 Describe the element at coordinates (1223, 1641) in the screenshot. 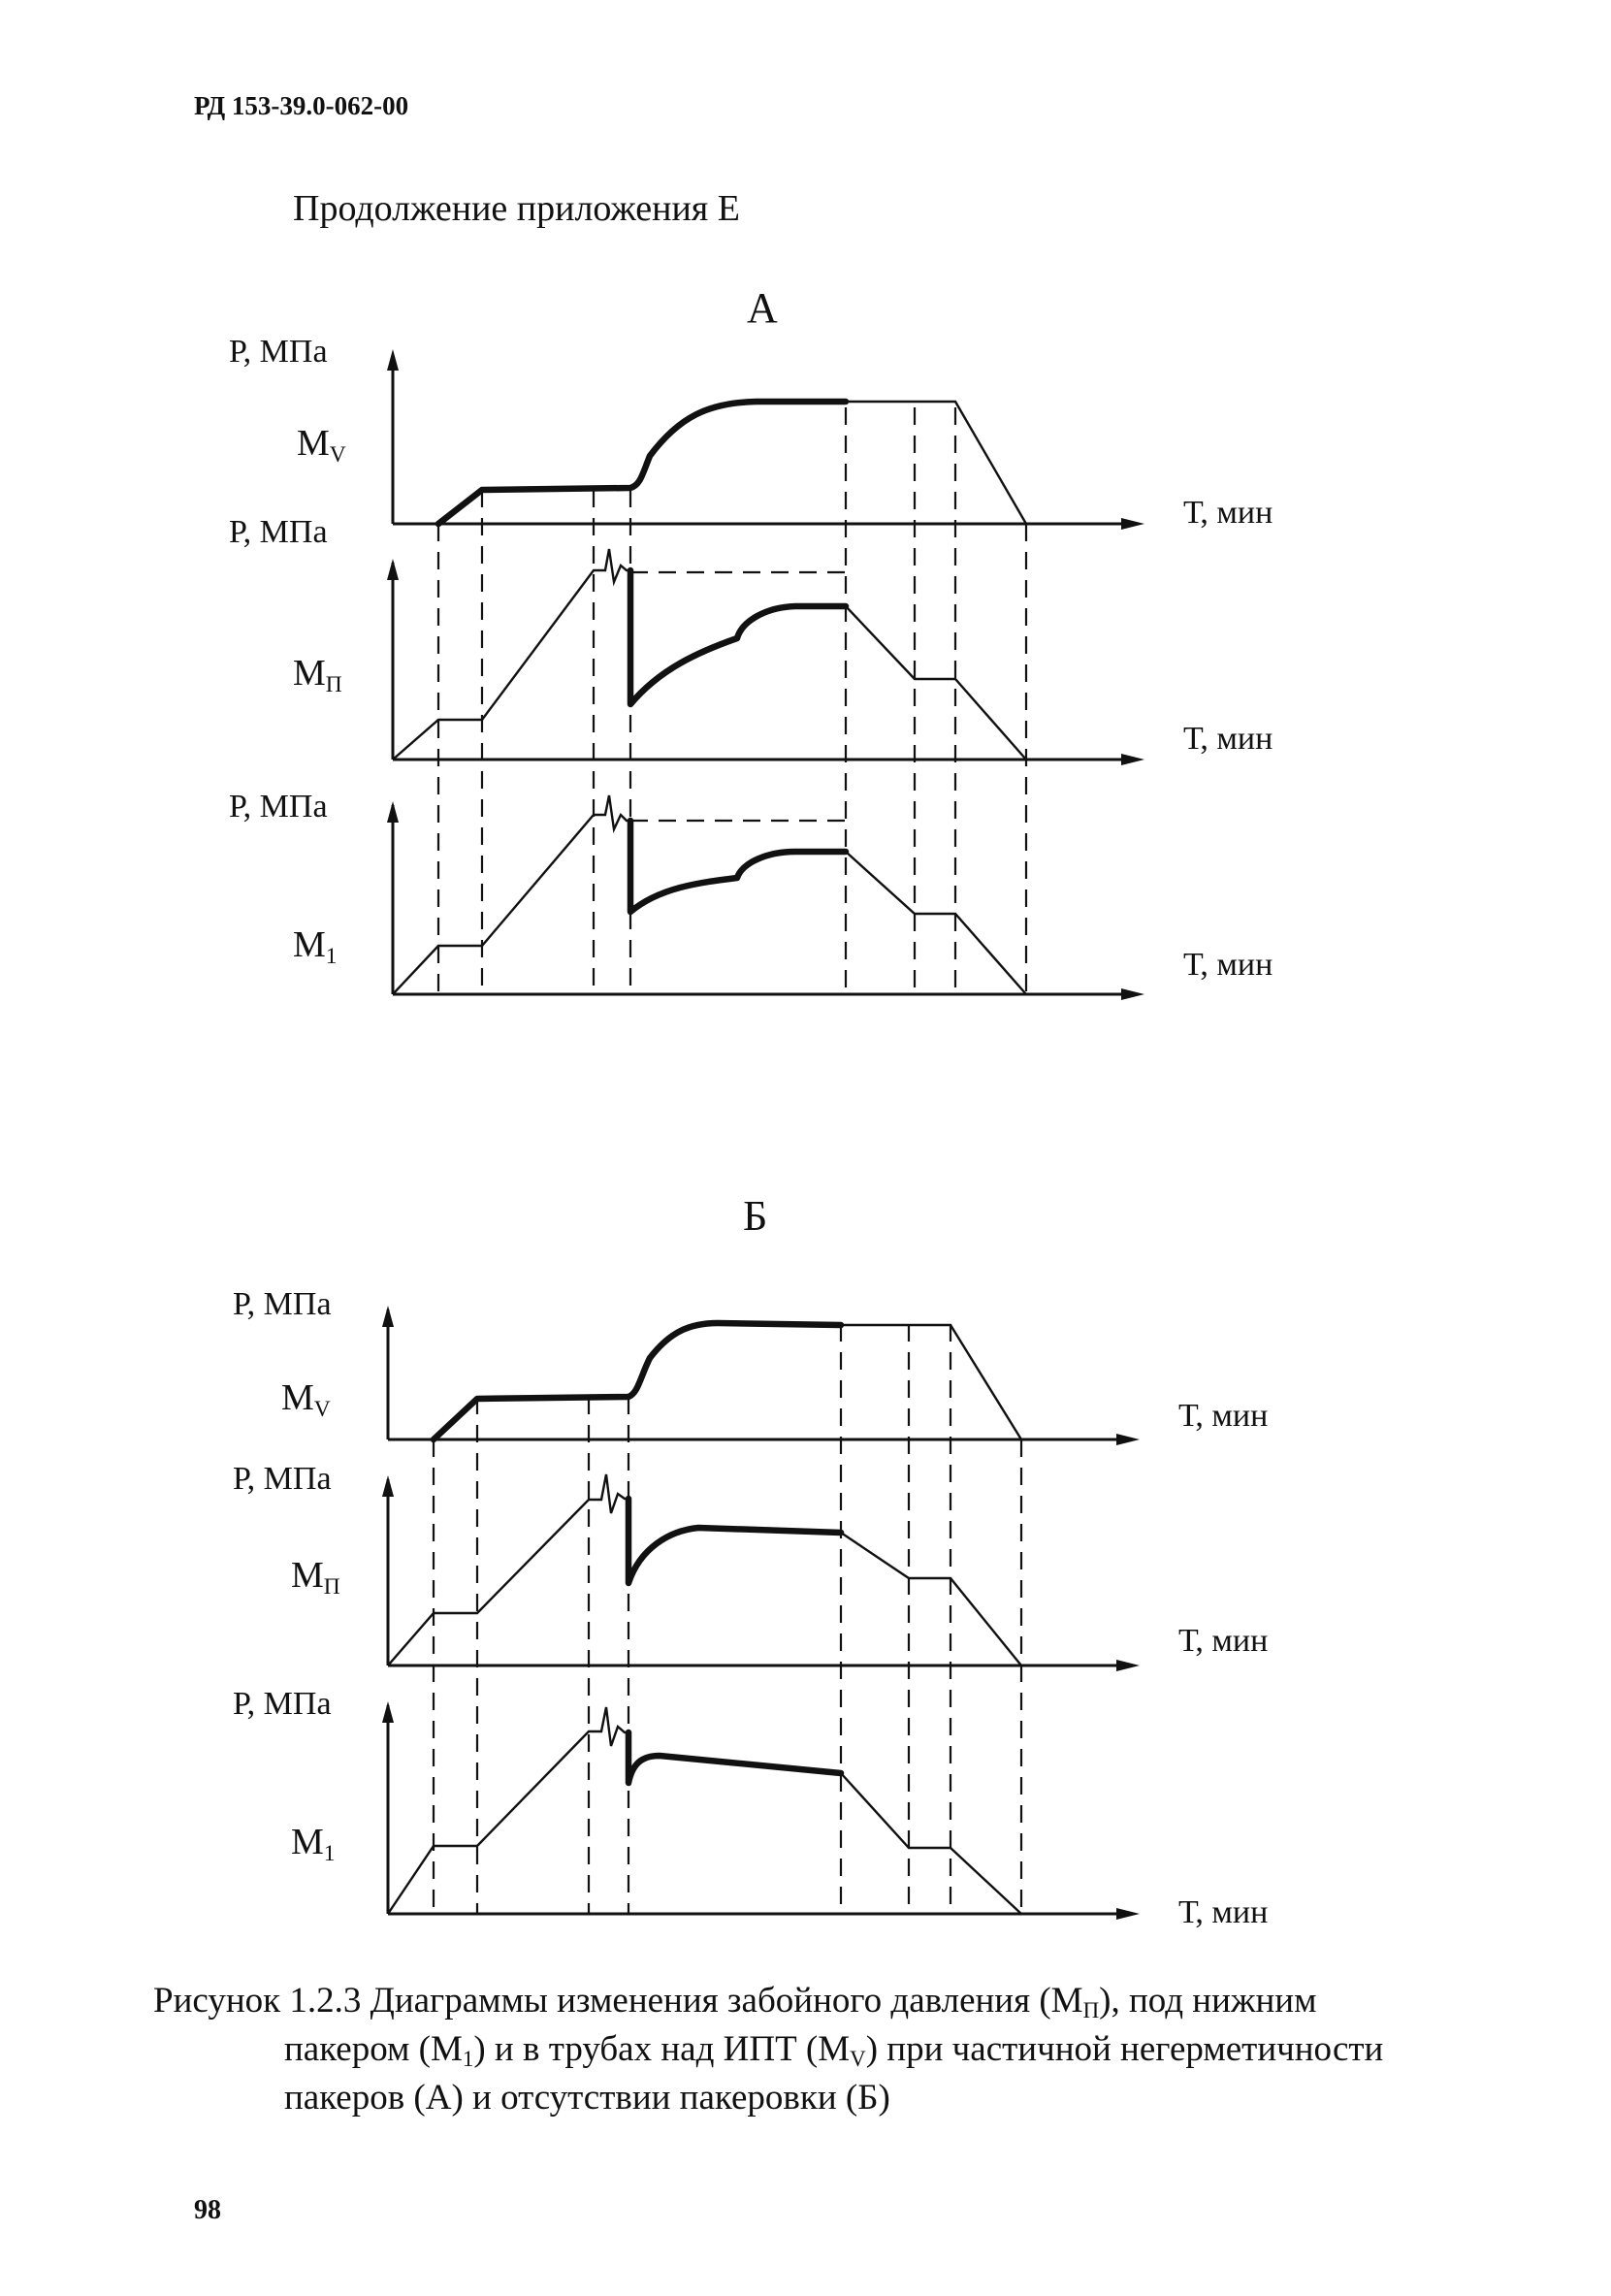

I see `b-mp-x-axis-label: Т, мин` at that location.